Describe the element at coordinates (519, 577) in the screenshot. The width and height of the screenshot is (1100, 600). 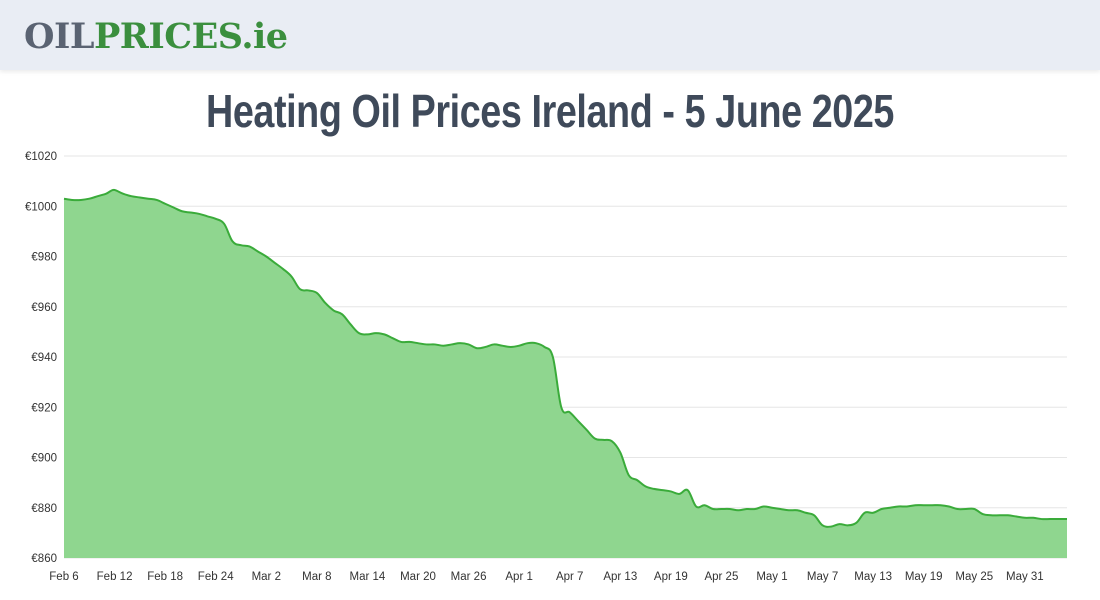
I see `x-tick-label: Apr 1` at that location.